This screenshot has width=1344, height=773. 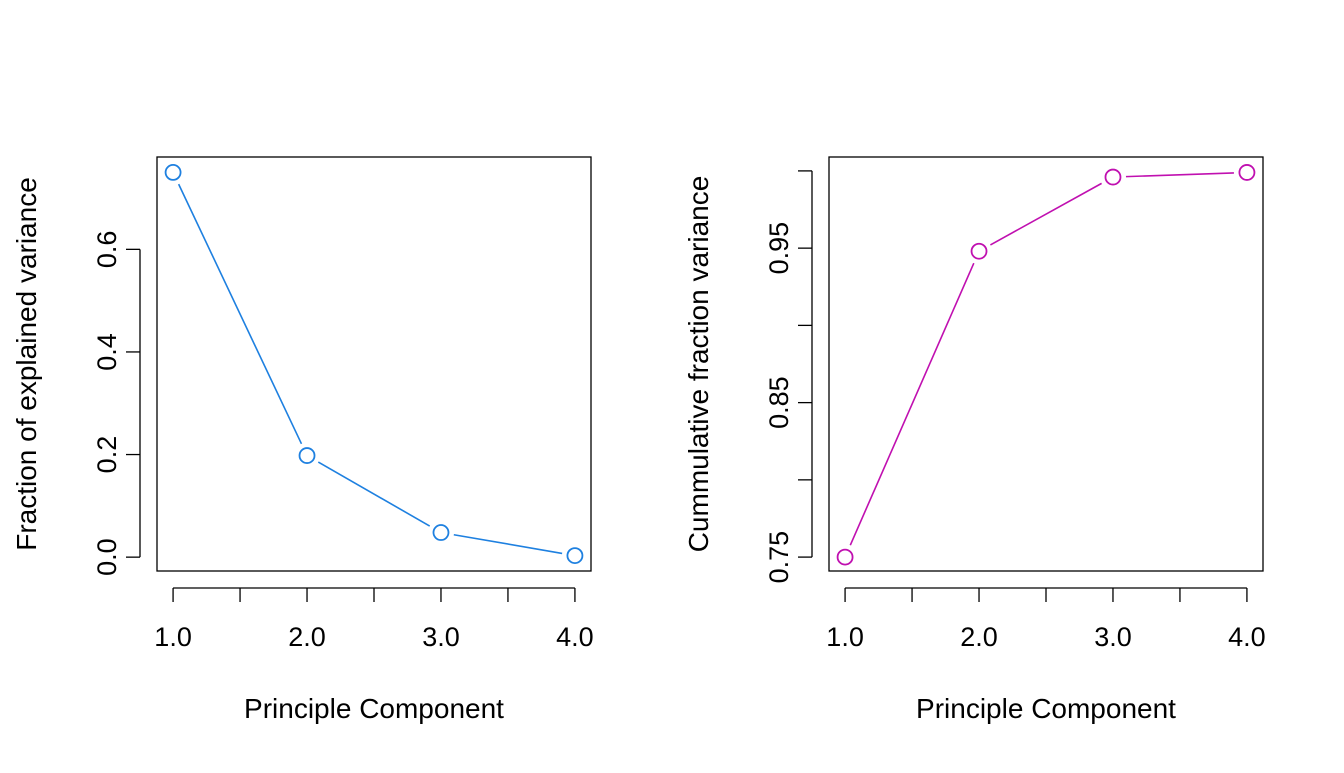 I want to click on y-tick-label: 0.0, so click(x=107, y=557).